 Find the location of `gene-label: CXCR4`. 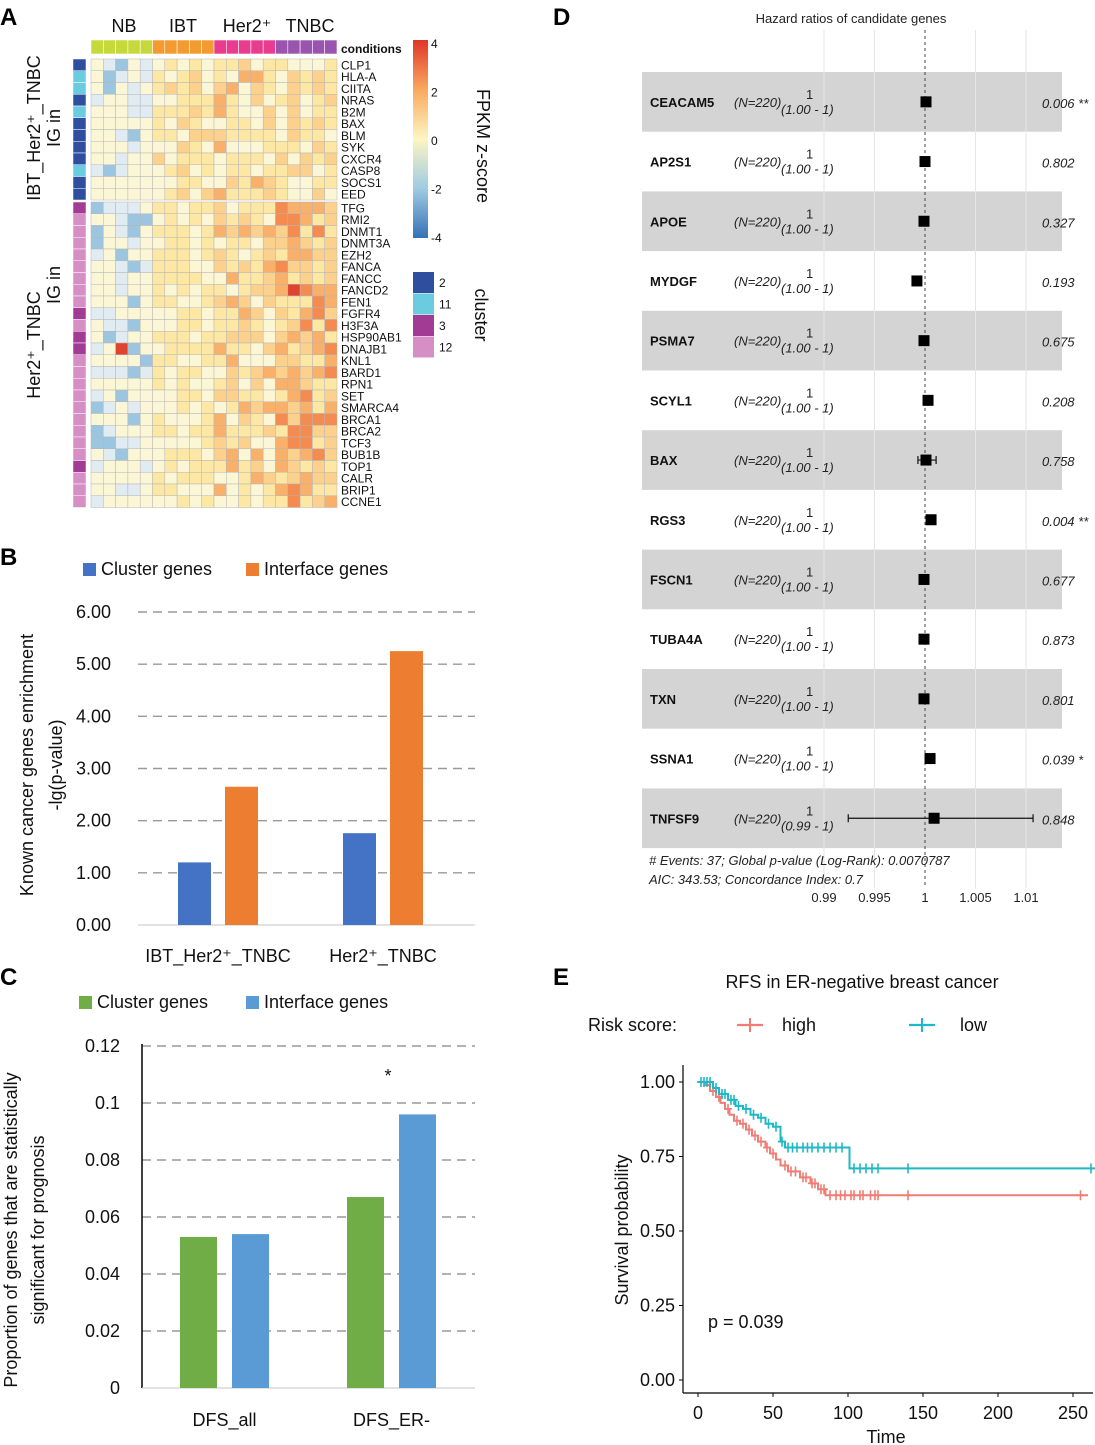

gene-label: CXCR4 is located at coordinates (361, 159).